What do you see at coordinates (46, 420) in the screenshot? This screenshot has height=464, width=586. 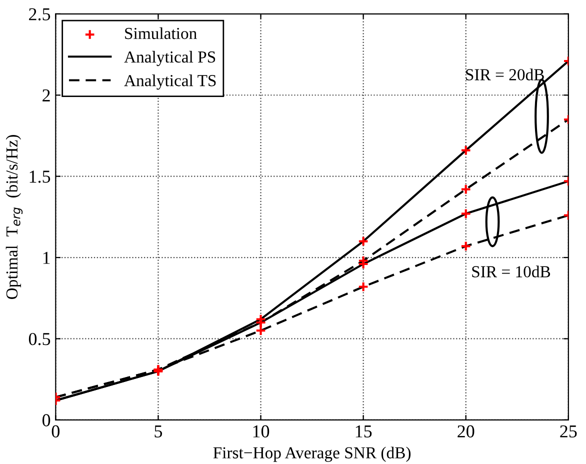 I see `y-tick-label: 0` at bounding box center [46, 420].